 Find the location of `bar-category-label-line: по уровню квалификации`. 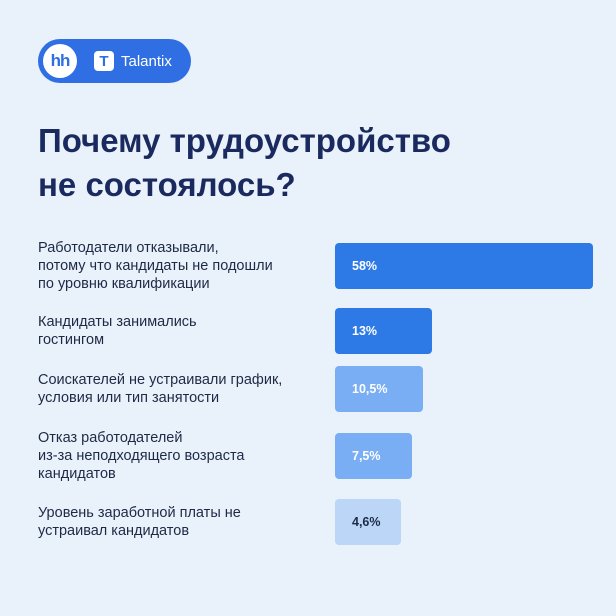

bar-category-label-line: по уровню квалификации is located at coordinates (124, 284).